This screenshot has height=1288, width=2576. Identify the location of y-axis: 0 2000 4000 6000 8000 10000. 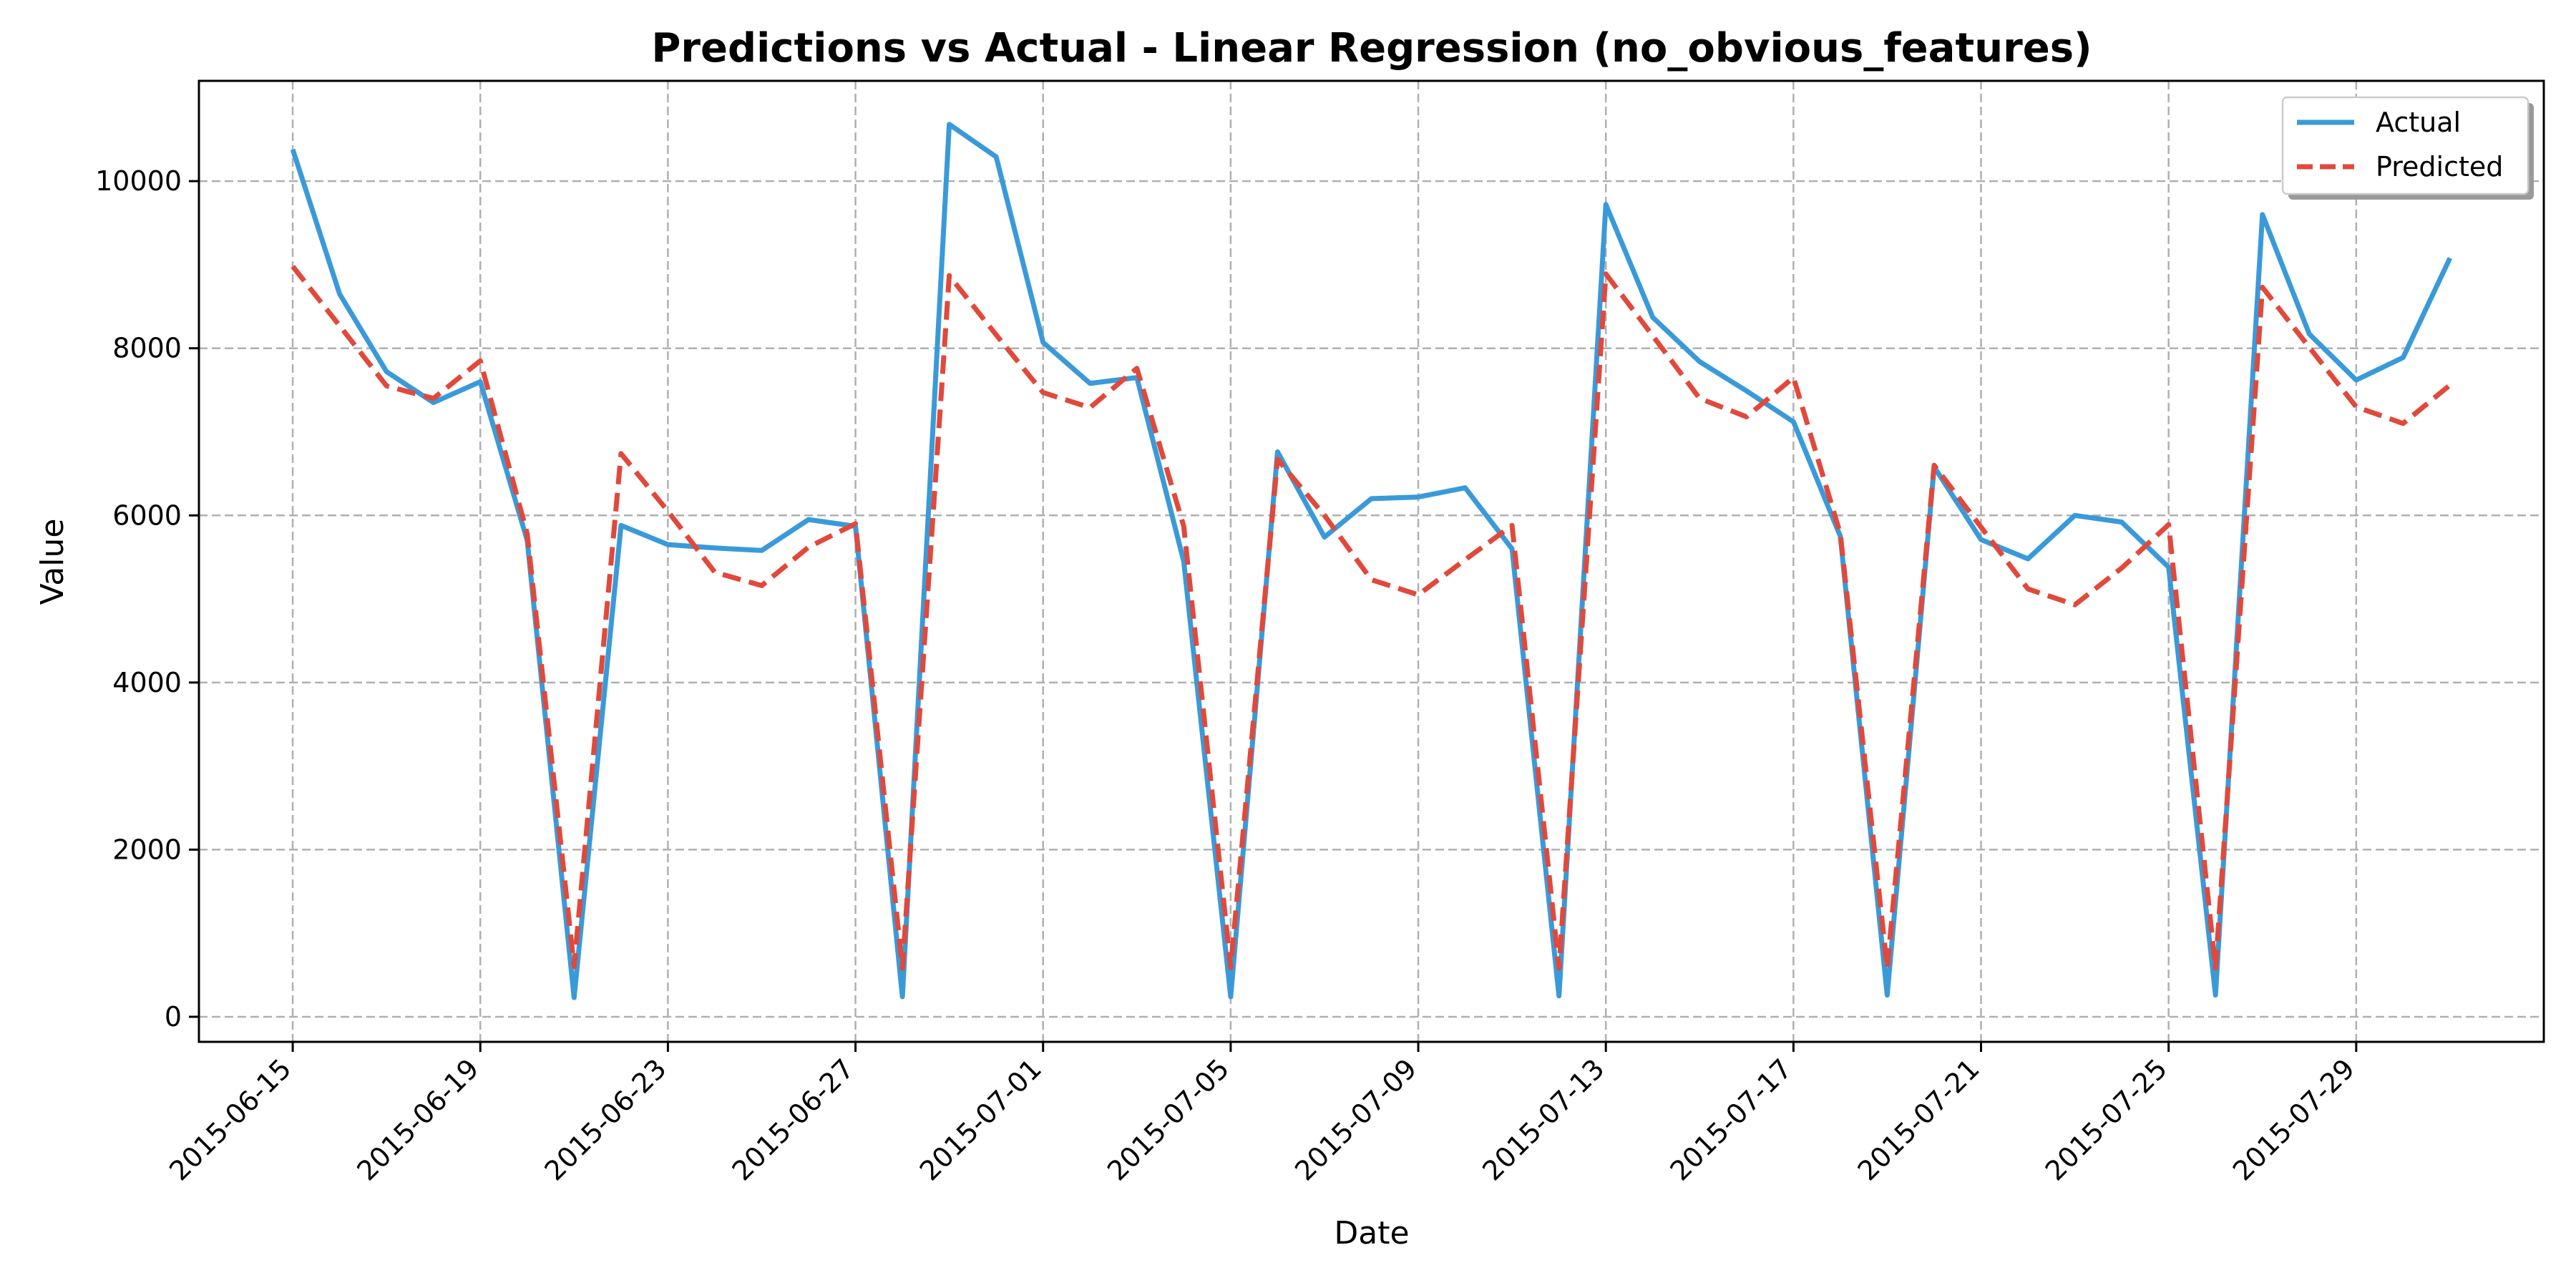
(147, 599).